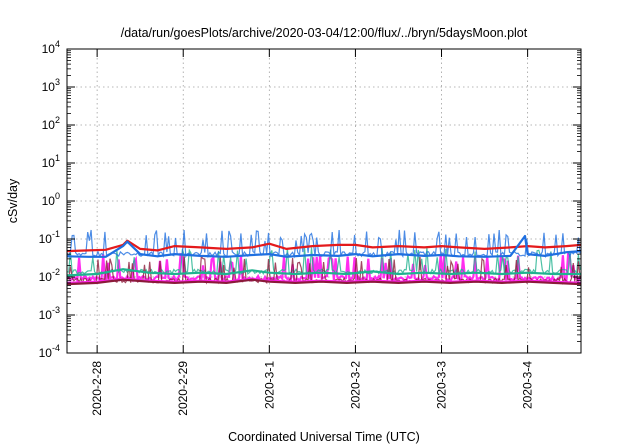  I want to click on x-tick-label: 2020-3-4, so click(528, 385).